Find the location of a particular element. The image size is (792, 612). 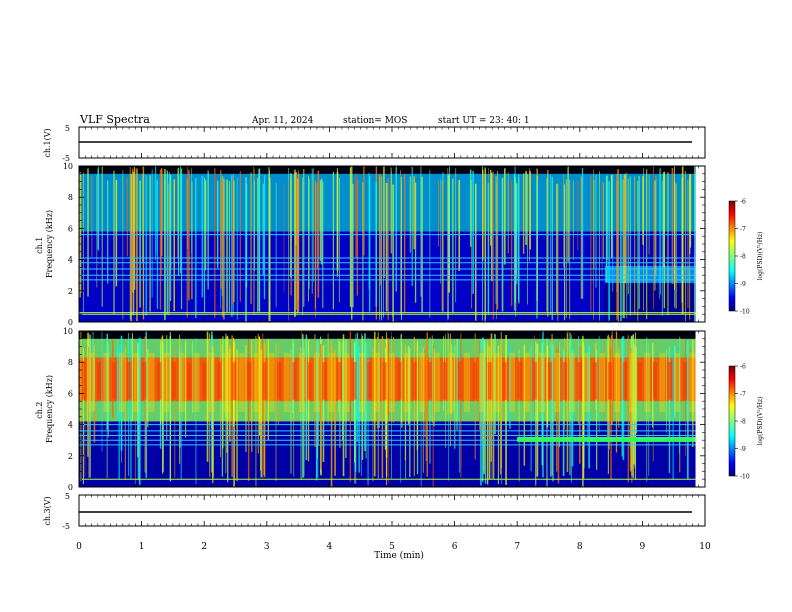

time-tick-label: 5 is located at coordinates (392, 547).